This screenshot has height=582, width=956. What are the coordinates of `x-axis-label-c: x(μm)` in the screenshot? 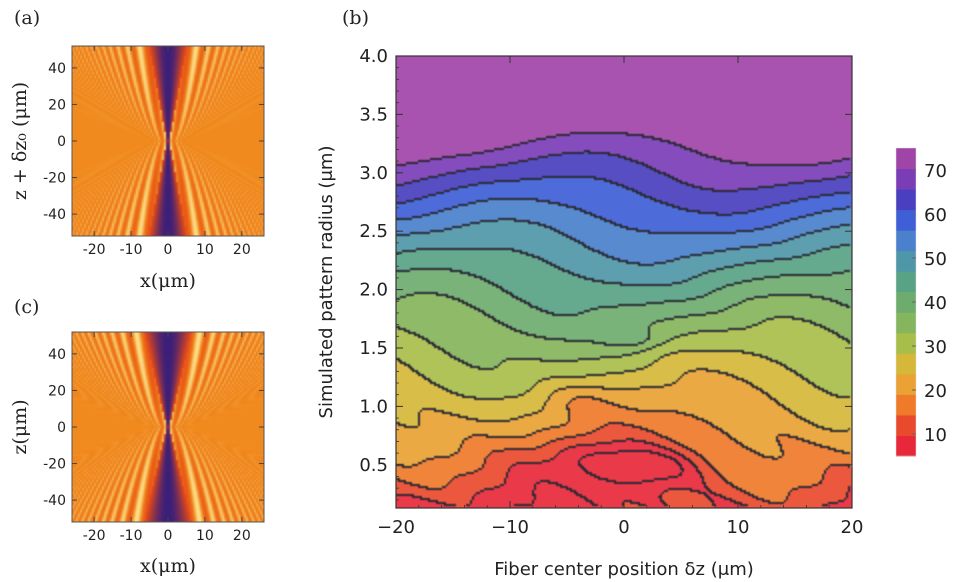 It's located at (168, 566).